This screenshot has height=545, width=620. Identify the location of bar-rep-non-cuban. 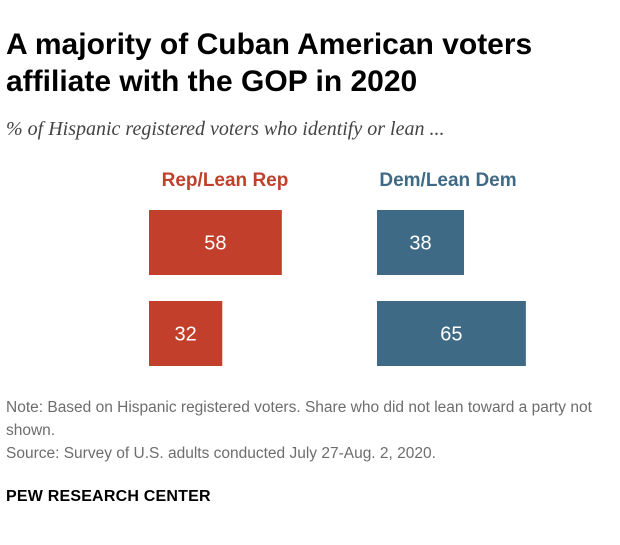
(186, 333).